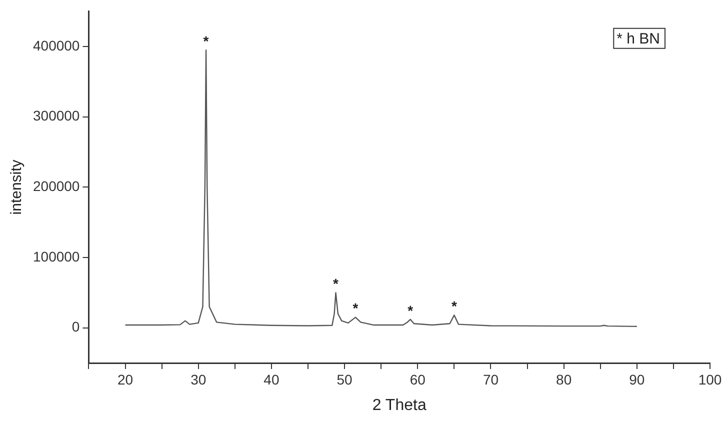  What do you see at coordinates (418, 379) in the screenshot?
I see `x-tick-label: 60` at bounding box center [418, 379].